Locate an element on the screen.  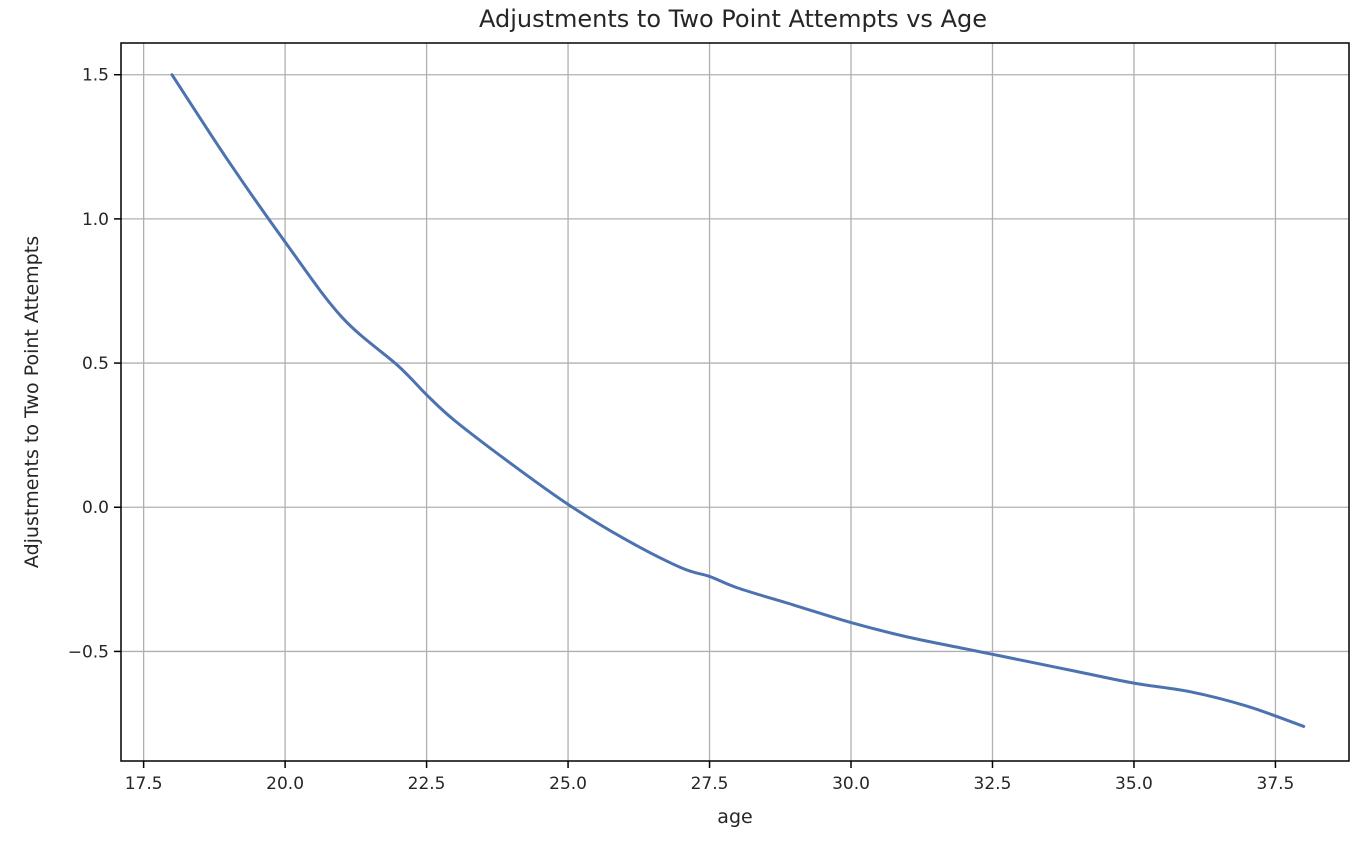
x-tick-label: 25.0 is located at coordinates (568, 784).